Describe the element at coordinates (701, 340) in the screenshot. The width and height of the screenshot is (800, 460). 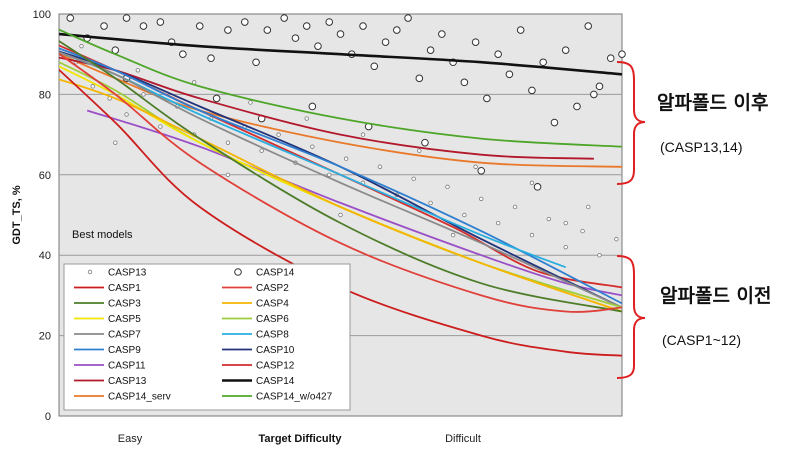
I see `annotation-before-subtitle: (CASP1~12)` at that location.